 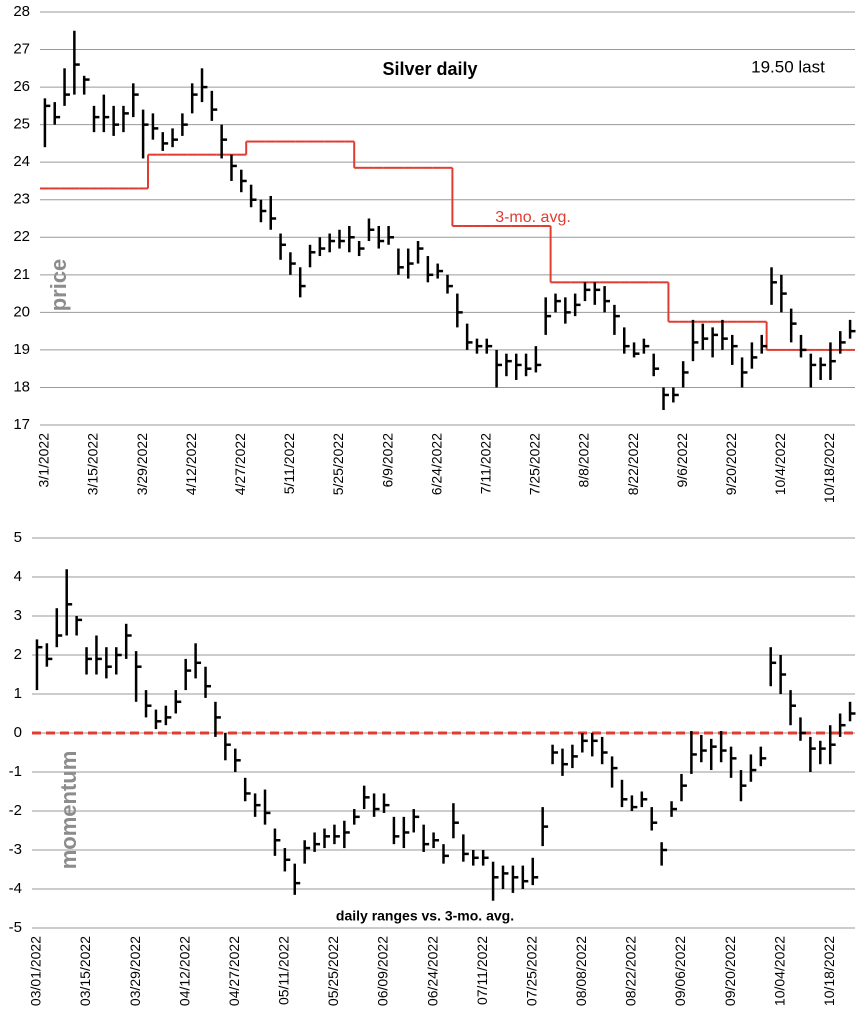 What do you see at coordinates (21, 49) in the screenshot?
I see `y-tick-label: 27` at bounding box center [21, 49].